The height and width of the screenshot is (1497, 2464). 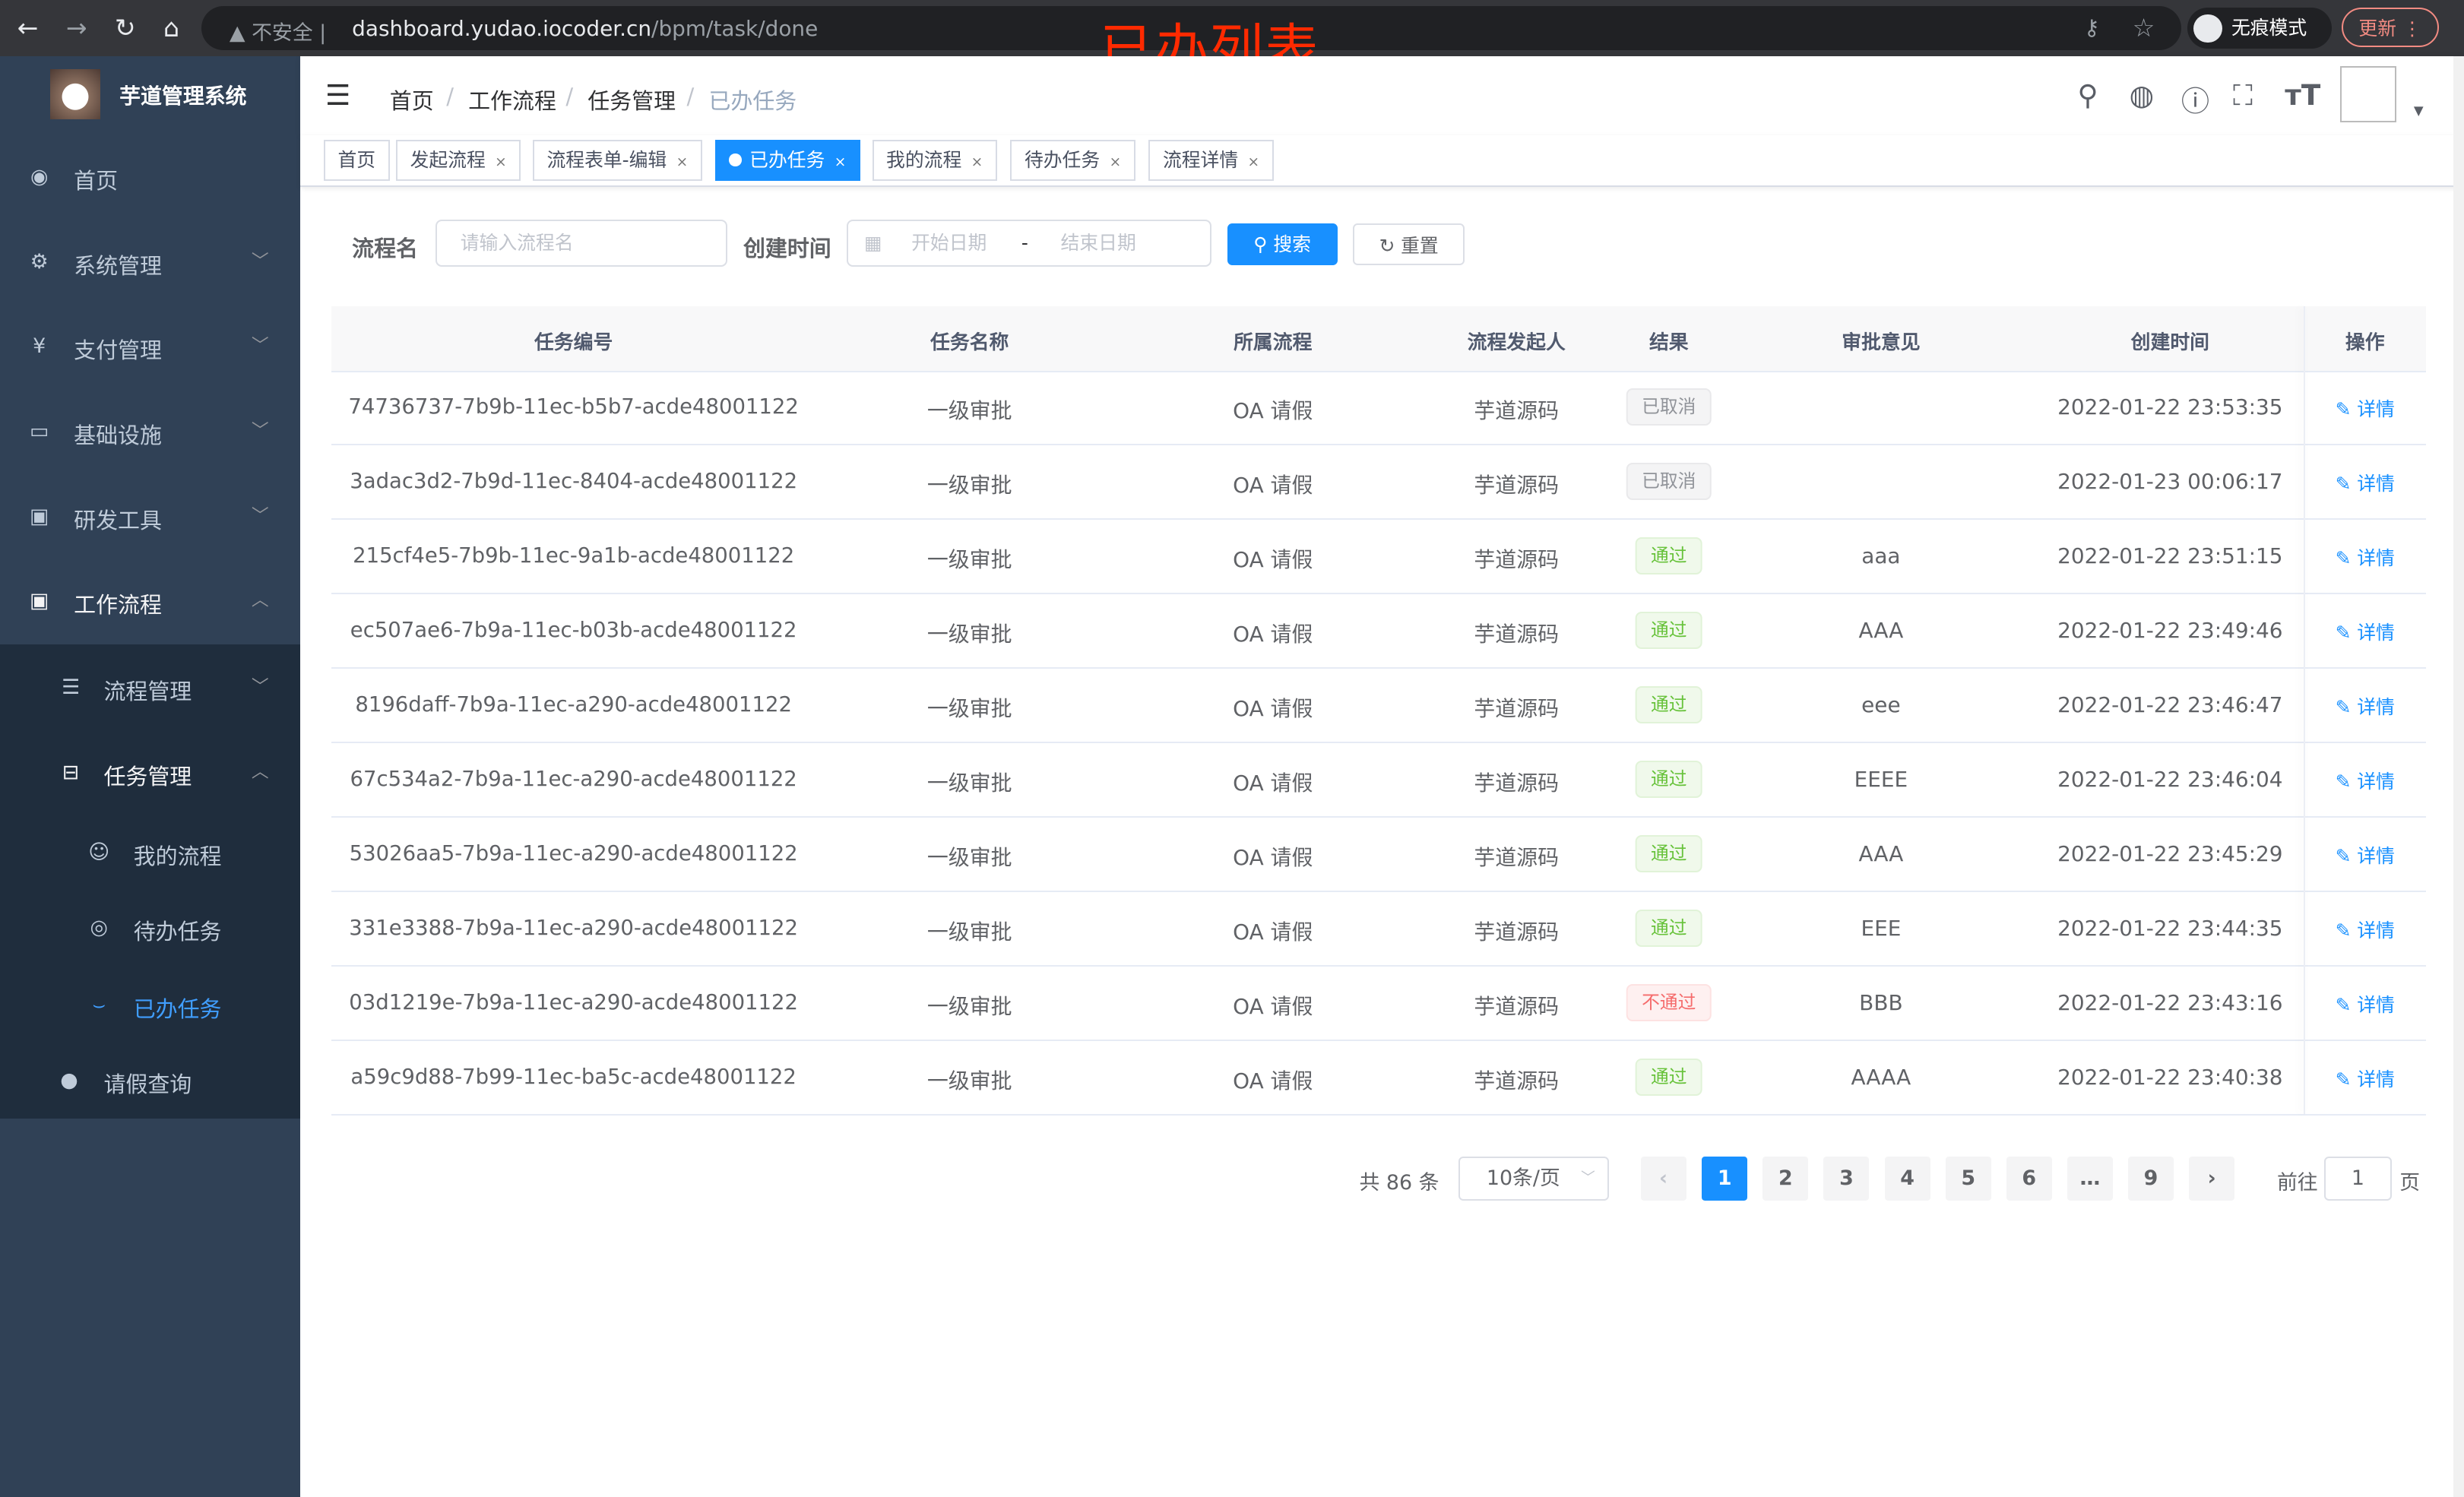 What do you see at coordinates (1029, 244) in the screenshot?
I see `date-range-picker: ▦ 开始日期 - 结束日期` at bounding box center [1029, 244].